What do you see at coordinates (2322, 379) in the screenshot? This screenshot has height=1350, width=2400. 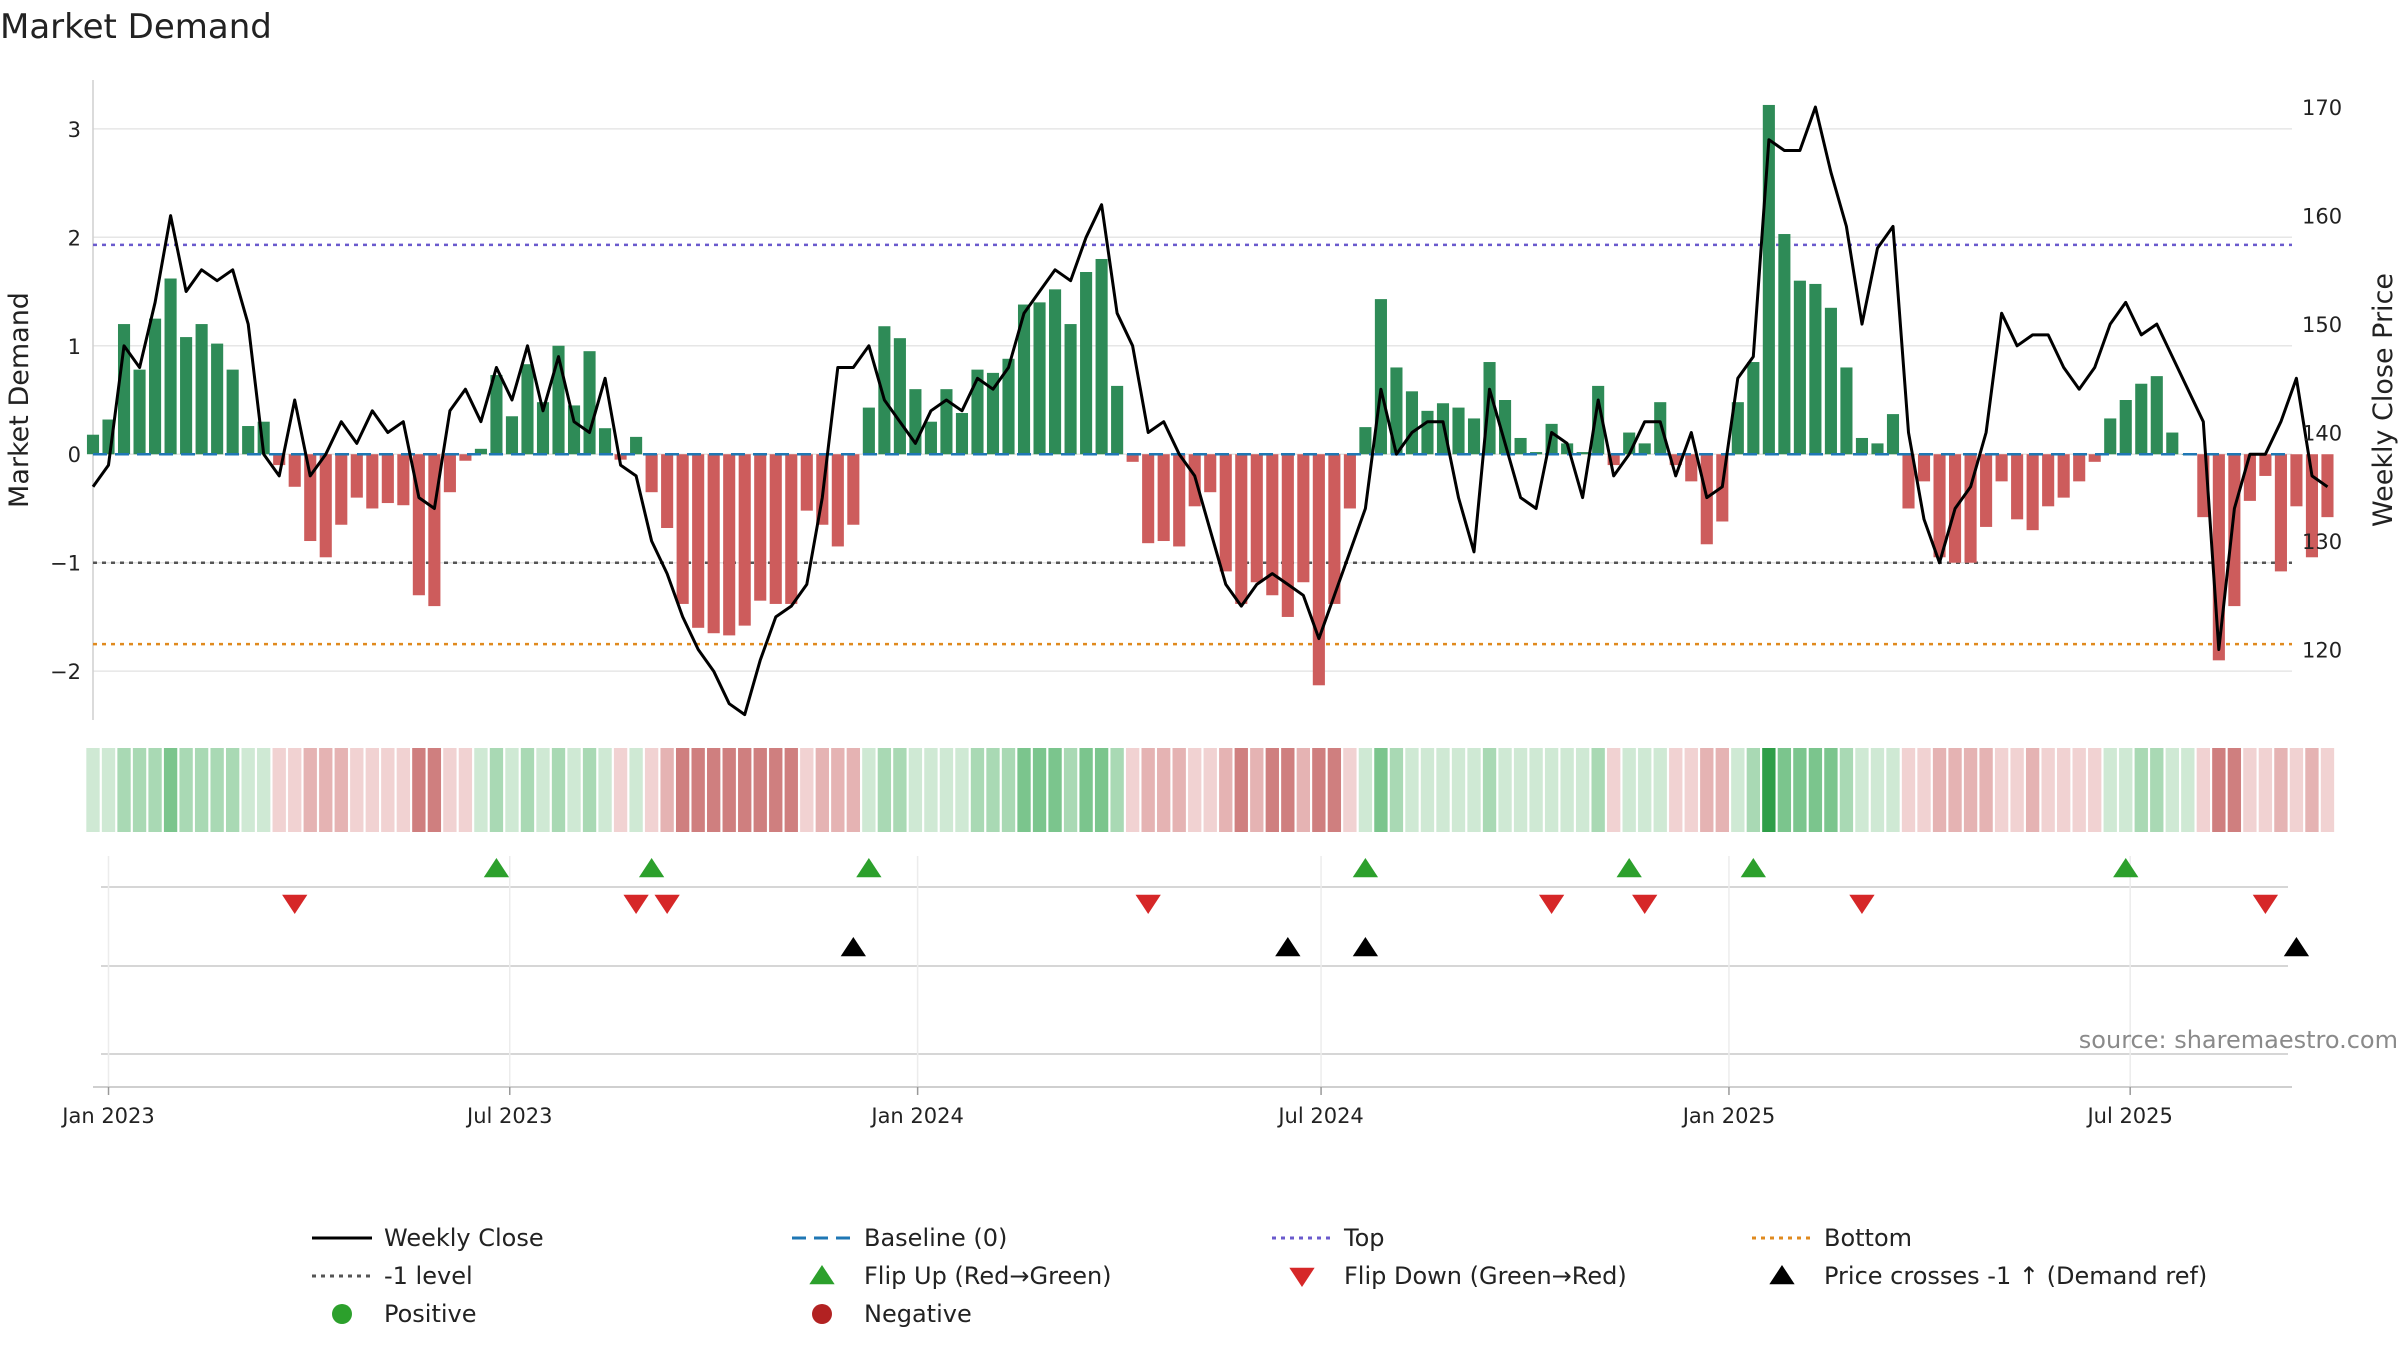 I see `y2-axis-ticks: 120 130 140 150 160 170` at bounding box center [2322, 379].